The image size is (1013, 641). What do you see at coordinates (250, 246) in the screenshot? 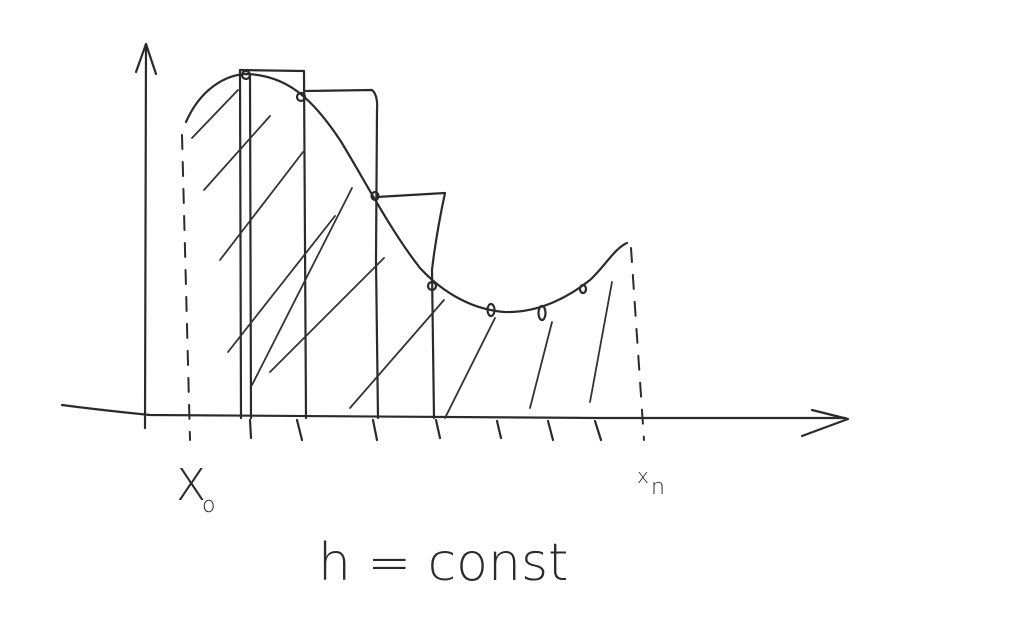
I see `rectangle-1-left-edge` at bounding box center [250, 246].